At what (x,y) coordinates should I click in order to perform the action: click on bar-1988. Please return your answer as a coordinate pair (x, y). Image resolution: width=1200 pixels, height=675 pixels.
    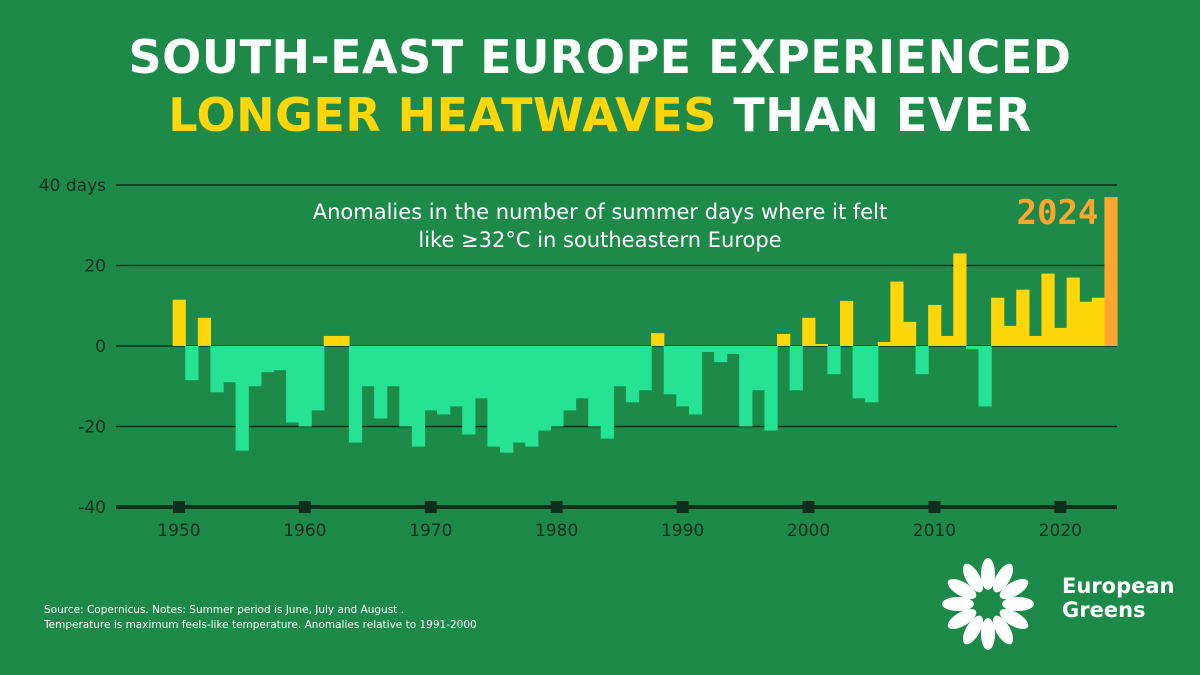
    Looking at the image, I should click on (658, 339).